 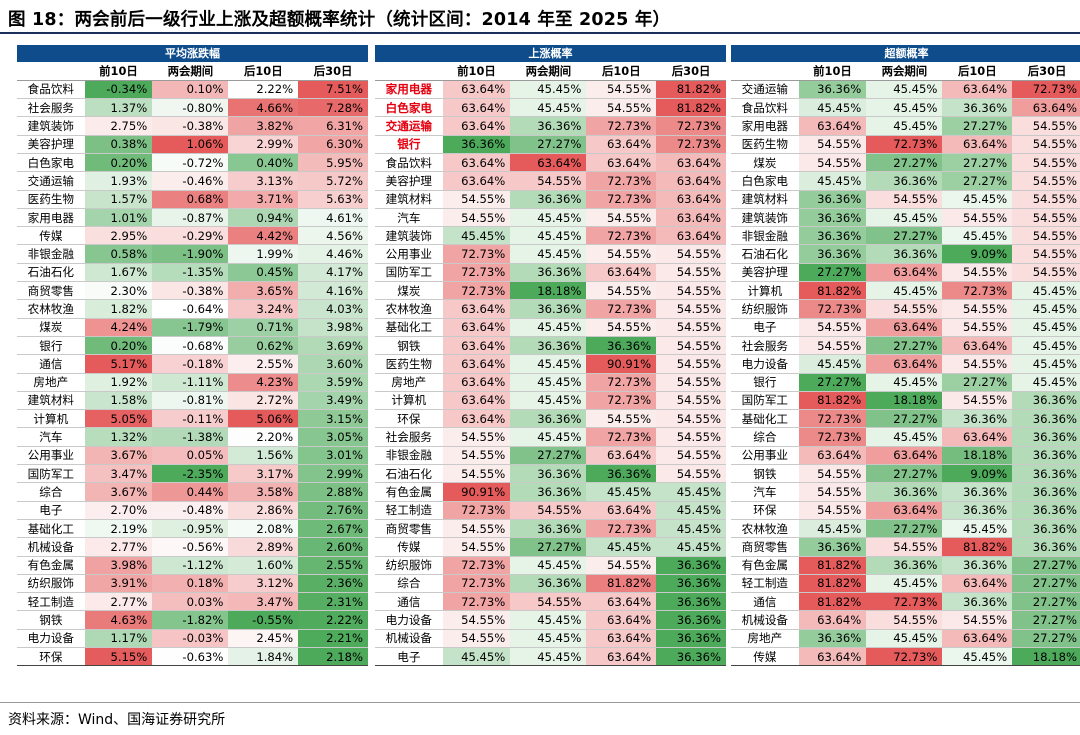 What do you see at coordinates (905, 236) in the screenshot?
I see `table-row: 非银金融 36.36% 27.27% 45.45% 54.55%` at bounding box center [905, 236].